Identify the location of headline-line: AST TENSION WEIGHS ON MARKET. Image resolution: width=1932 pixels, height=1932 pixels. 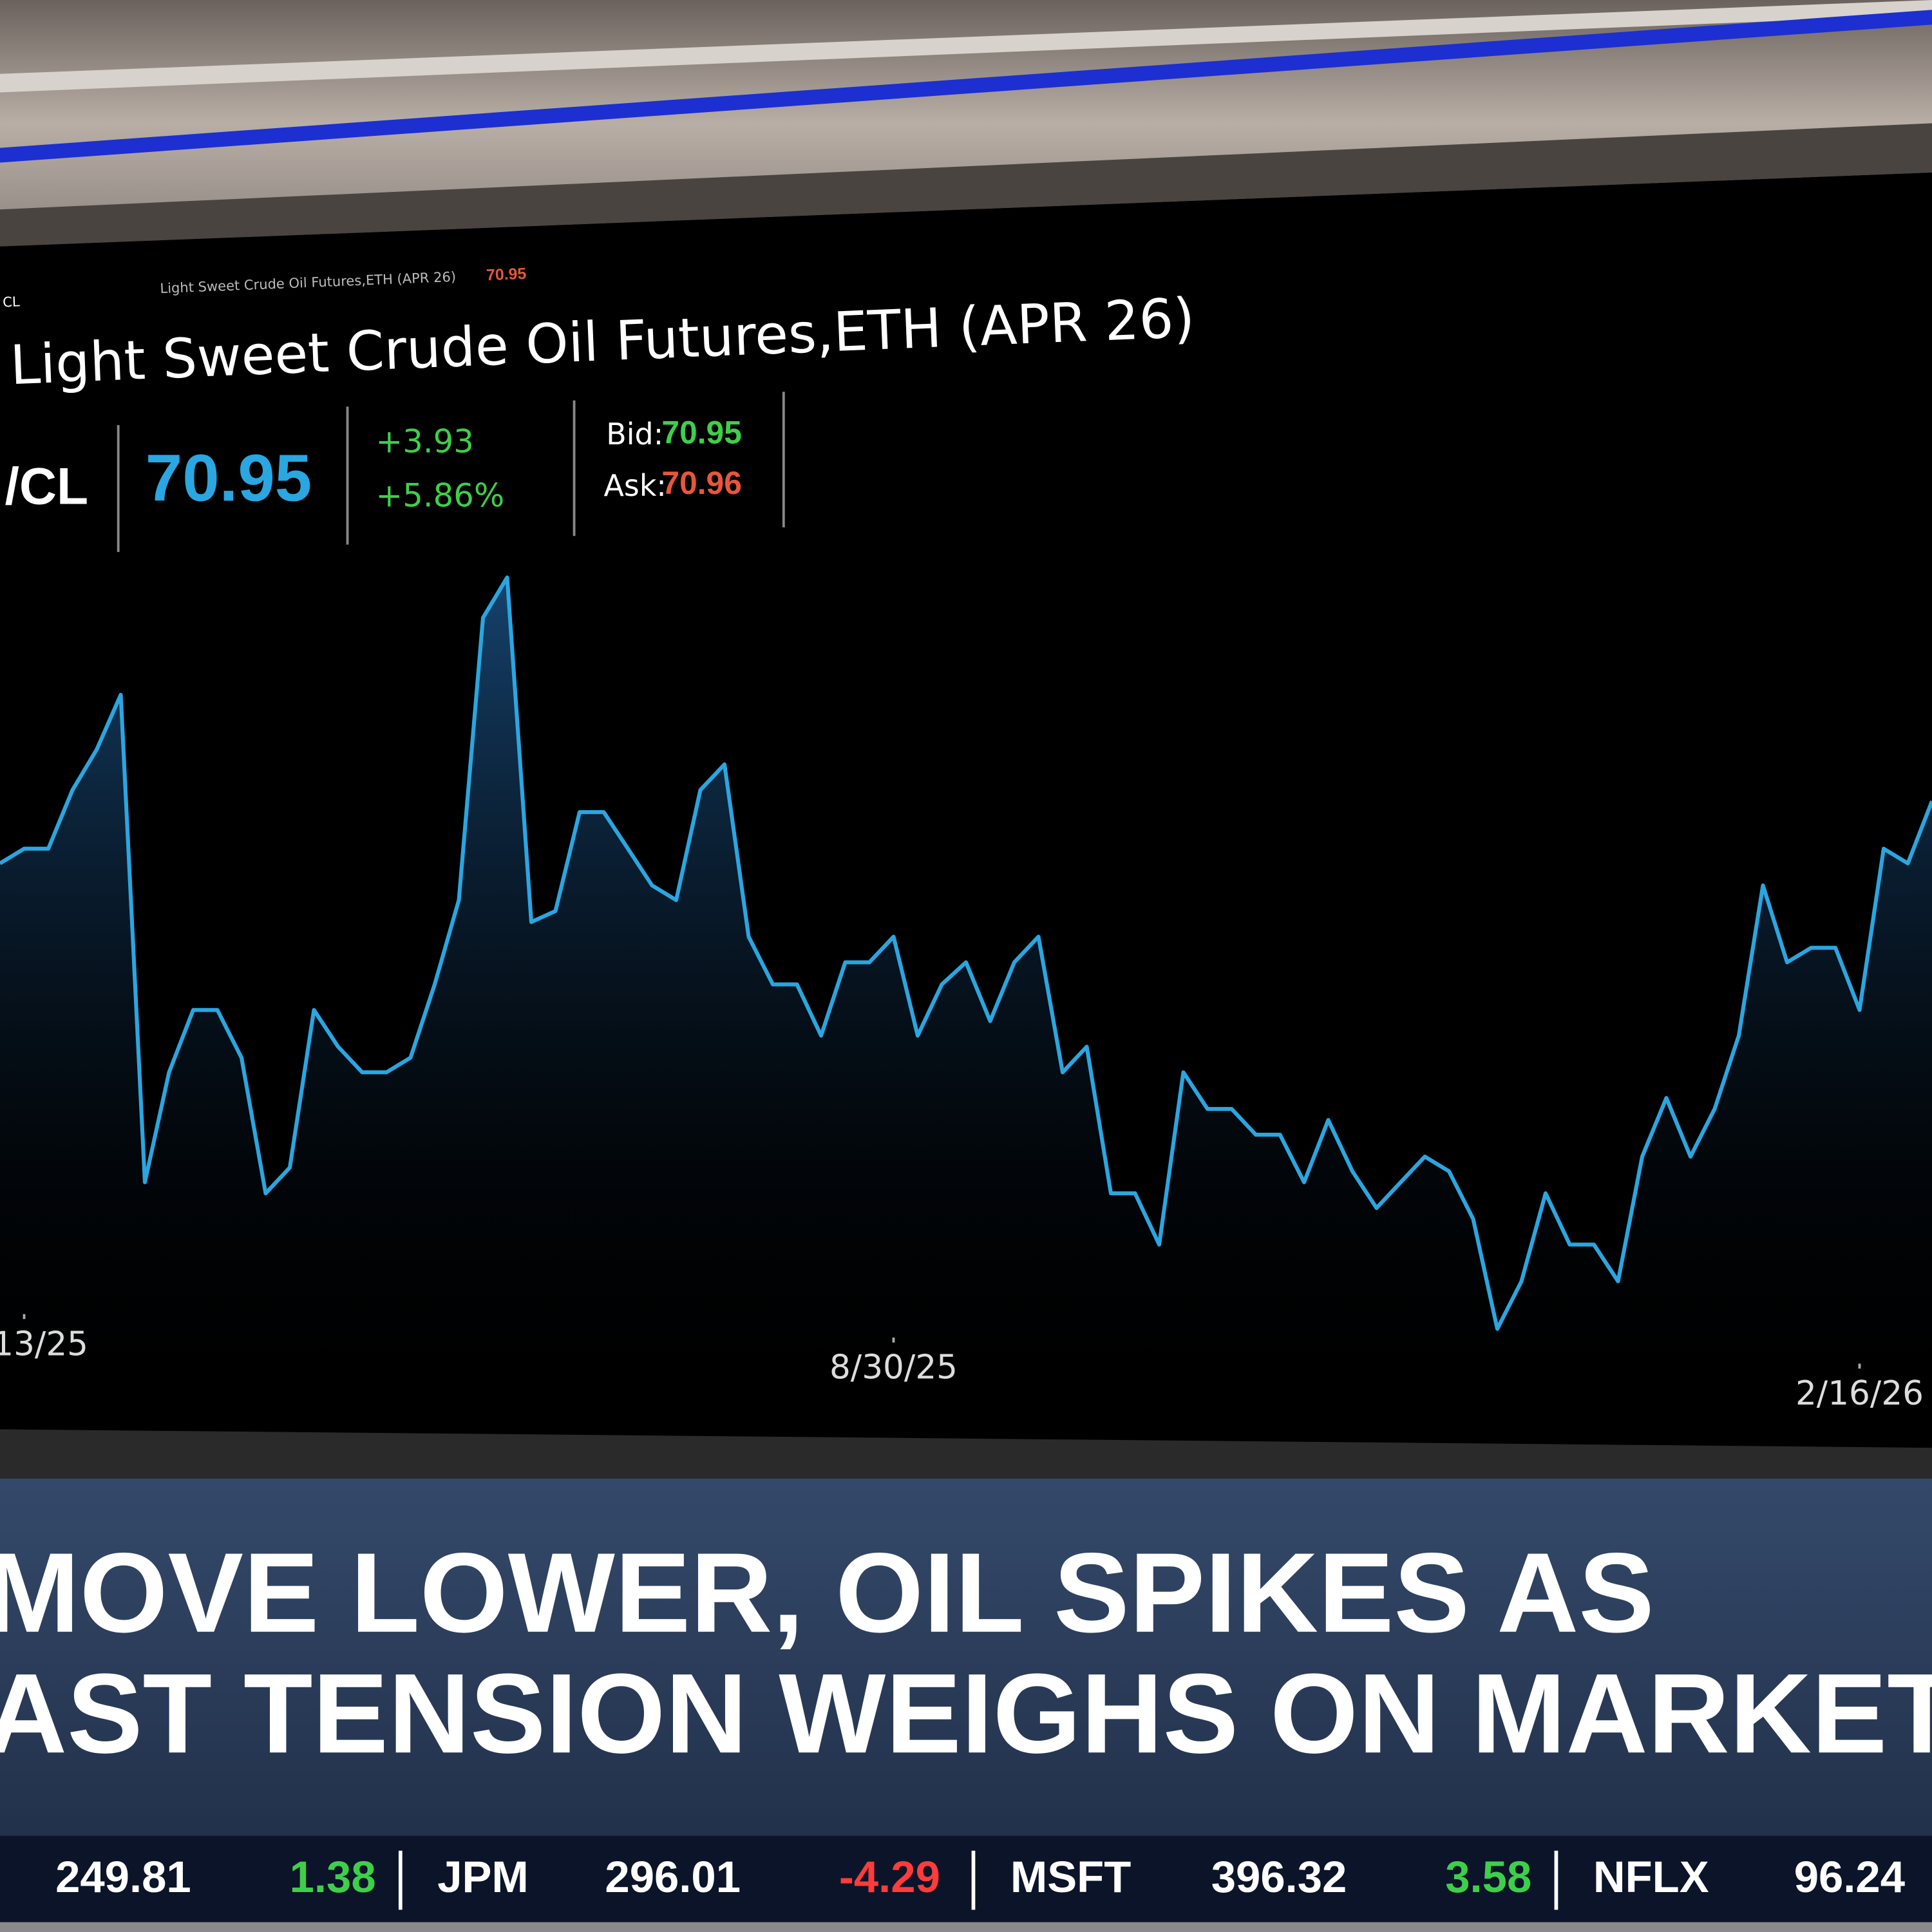
(966, 1714).